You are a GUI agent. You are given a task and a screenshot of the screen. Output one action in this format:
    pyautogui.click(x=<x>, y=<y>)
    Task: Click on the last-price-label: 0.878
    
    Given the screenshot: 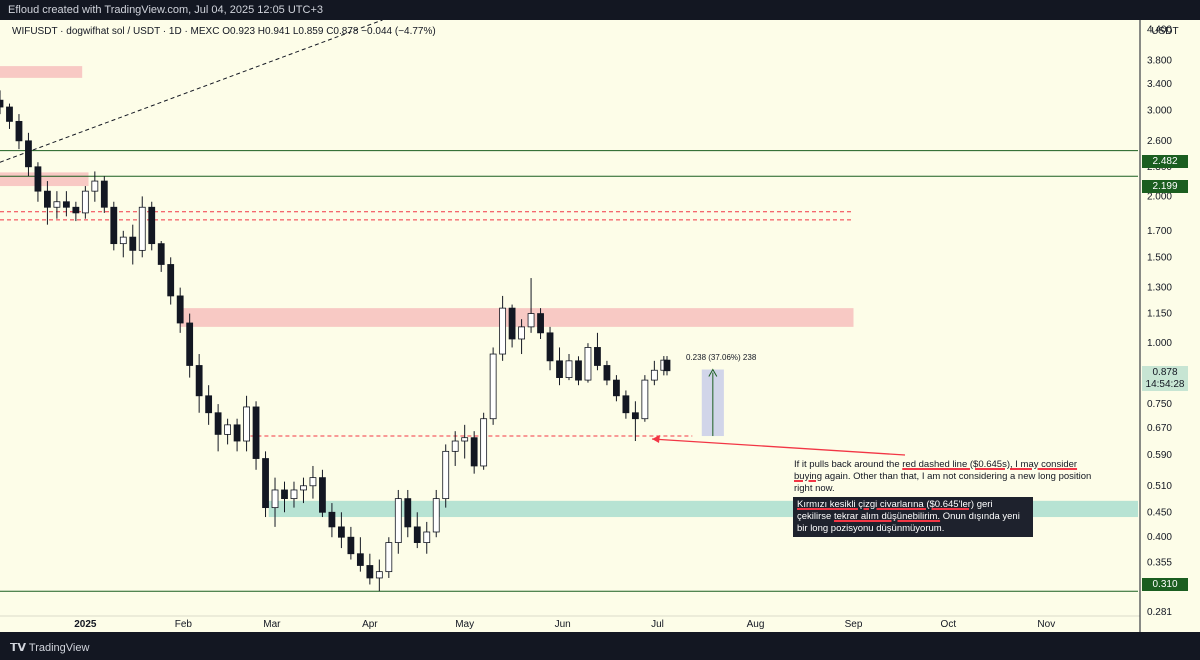 What is the action you would take?
    pyautogui.click(x=1165, y=372)
    